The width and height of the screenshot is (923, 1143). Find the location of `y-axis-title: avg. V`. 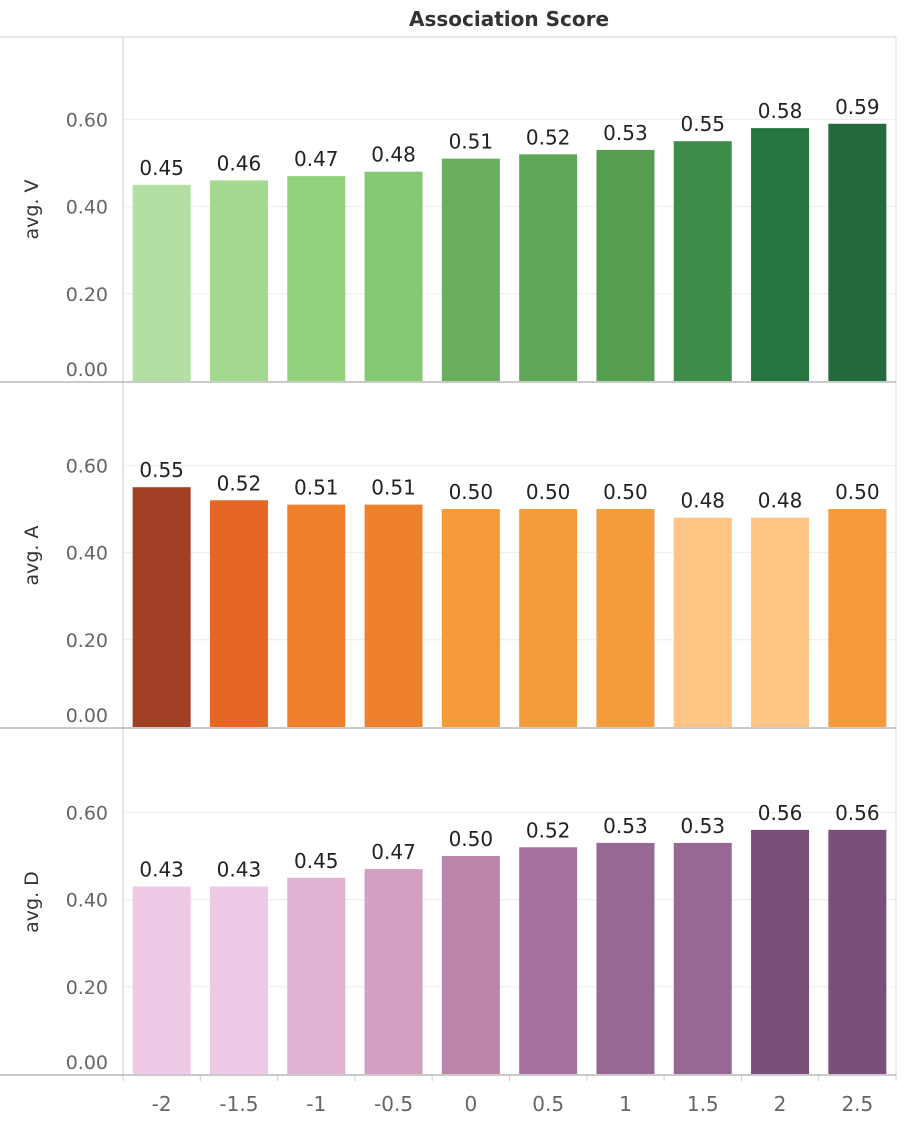

y-axis-title: avg. V is located at coordinates (32, 209).